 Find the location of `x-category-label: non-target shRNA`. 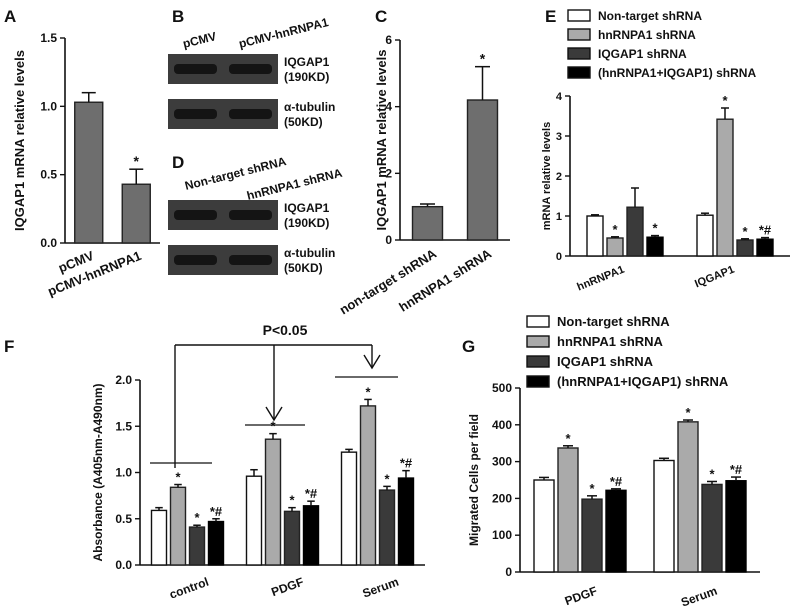

x-category-label: non-target shRNA is located at coordinates (388, 281).